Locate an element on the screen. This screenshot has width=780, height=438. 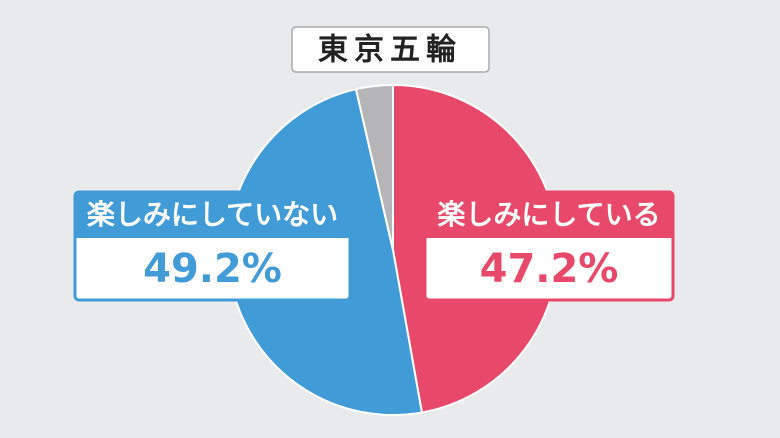
value-label: 47.2% is located at coordinates (549, 269).